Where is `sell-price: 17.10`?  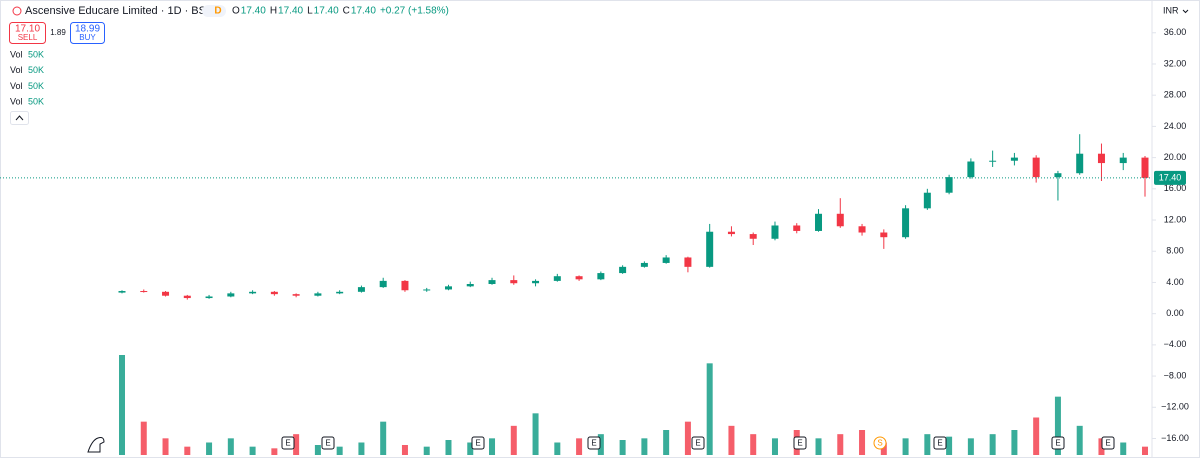 sell-price: 17.10 is located at coordinates (27, 29).